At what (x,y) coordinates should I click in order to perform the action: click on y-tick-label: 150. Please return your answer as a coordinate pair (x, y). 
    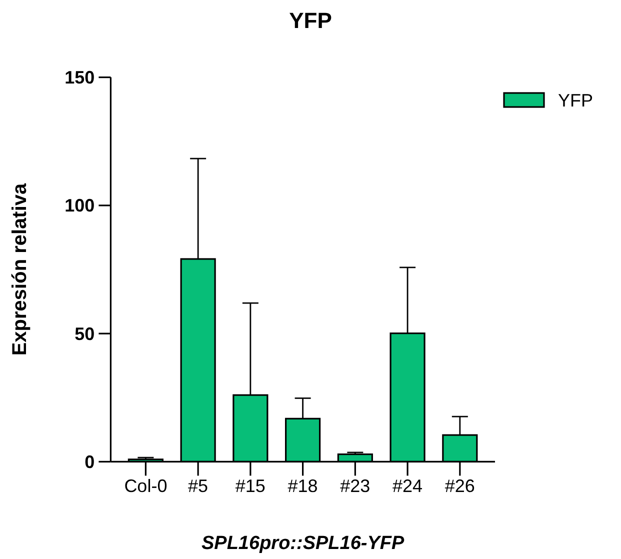
    Looking at the image, I should click on (79, 78).